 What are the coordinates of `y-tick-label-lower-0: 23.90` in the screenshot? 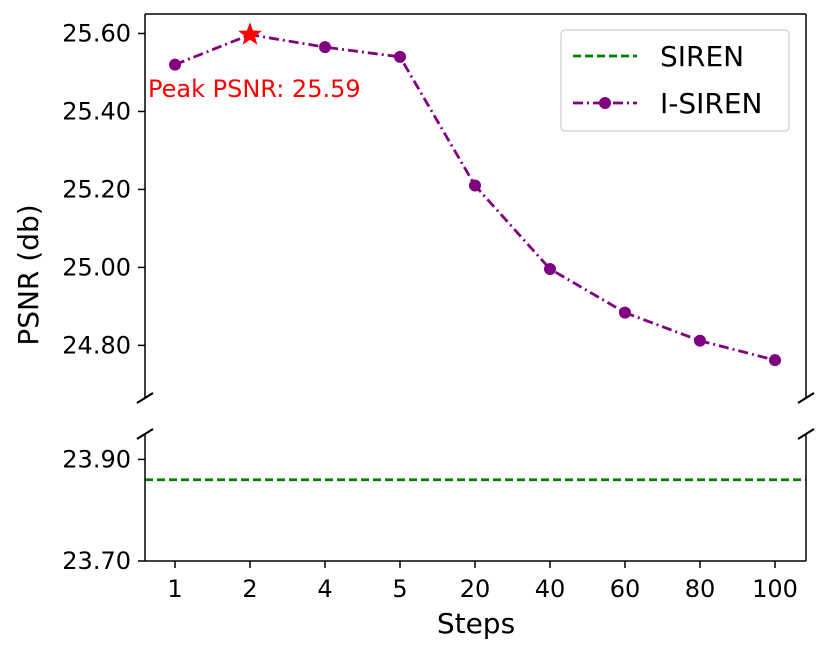 It's located at (96, 459).